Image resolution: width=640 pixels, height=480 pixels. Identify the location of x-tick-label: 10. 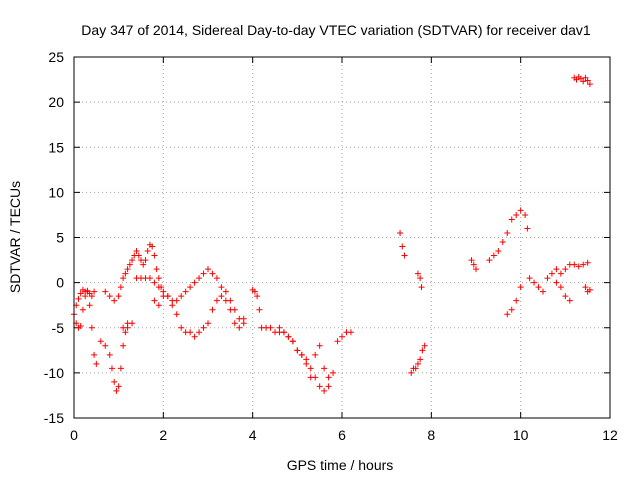
(521, 435).